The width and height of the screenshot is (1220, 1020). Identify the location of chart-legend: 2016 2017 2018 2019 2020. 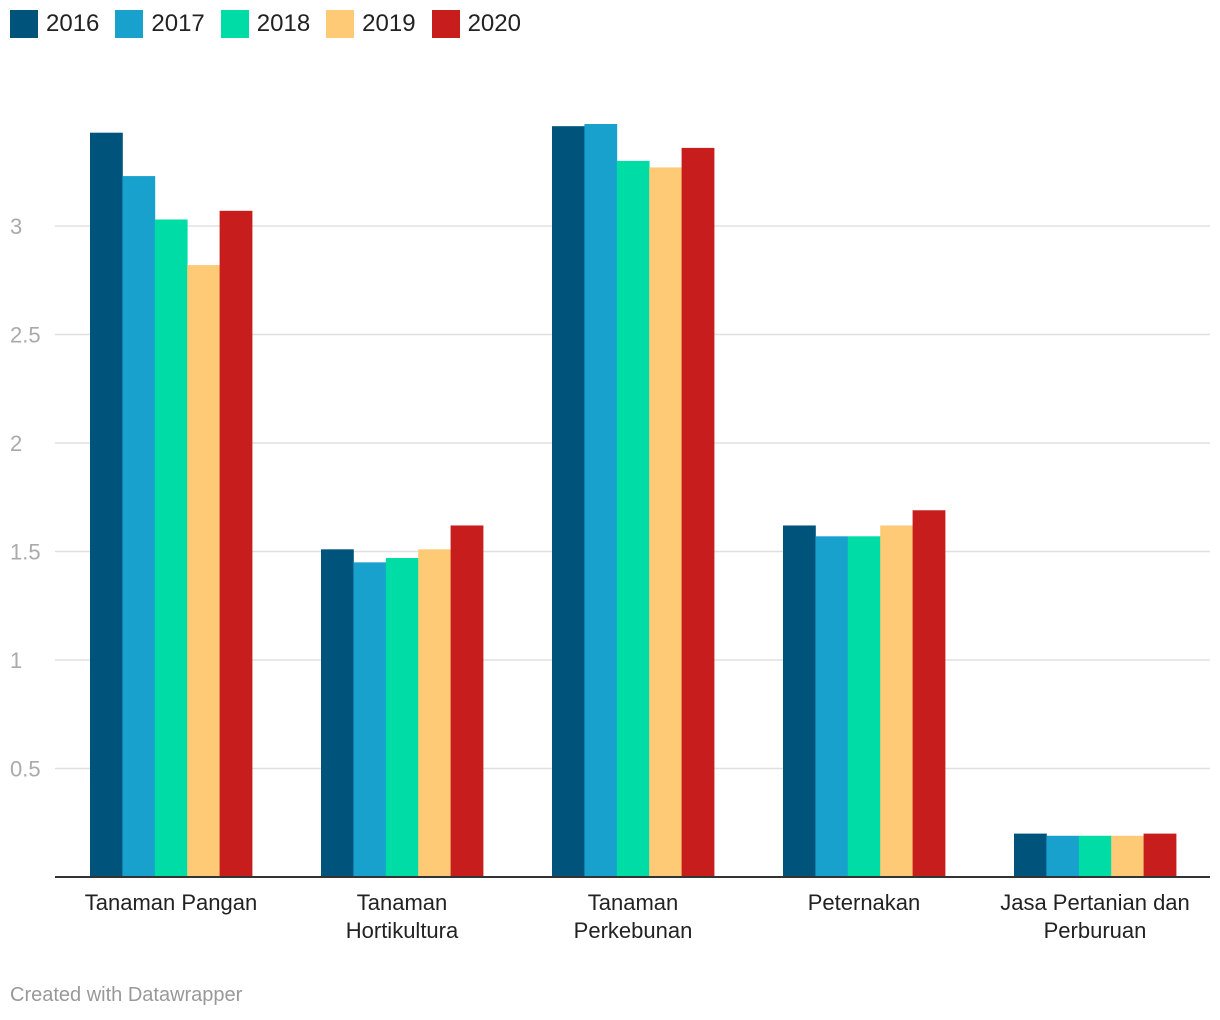
(273, 24).